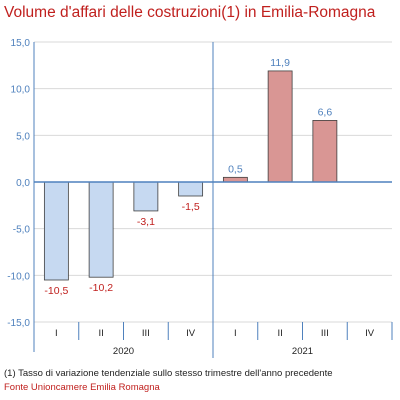 Image resolution: width=400 pixels, height=400 pixels. Describe the element at coordinates (82, 387) in the screenshot. I see `source-note: Fonte Unioncamere Emilia Romagna` at that location.